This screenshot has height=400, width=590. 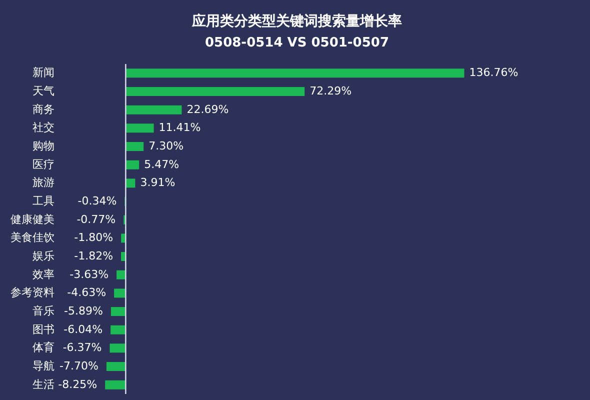 I want to click on chart-title: 应用类分类型关键词搜索量增长率, so click(x=296, y=21).